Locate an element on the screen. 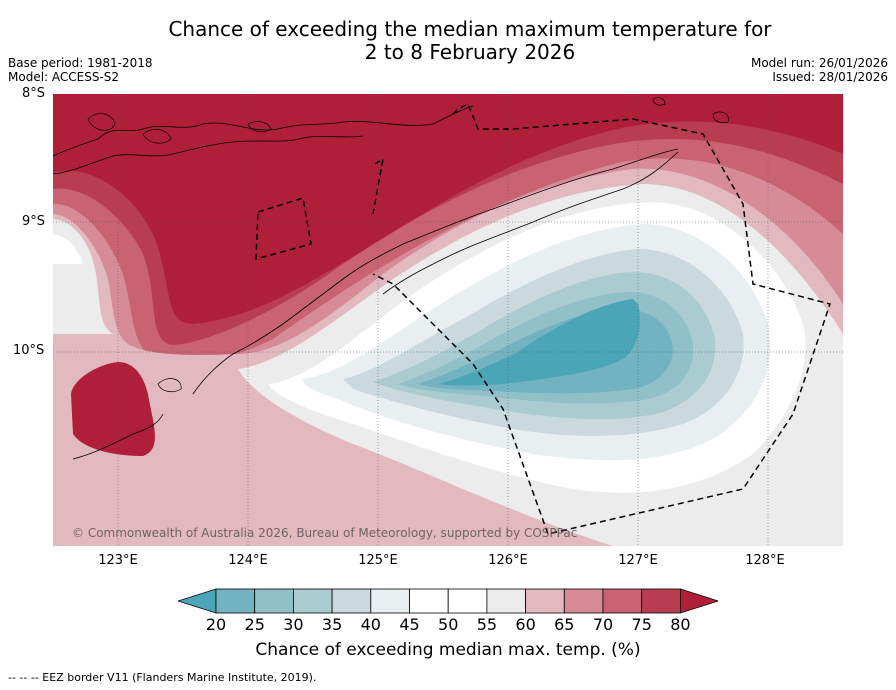  colorbar-tick-label: 45 is located at coordinates (409, 624).